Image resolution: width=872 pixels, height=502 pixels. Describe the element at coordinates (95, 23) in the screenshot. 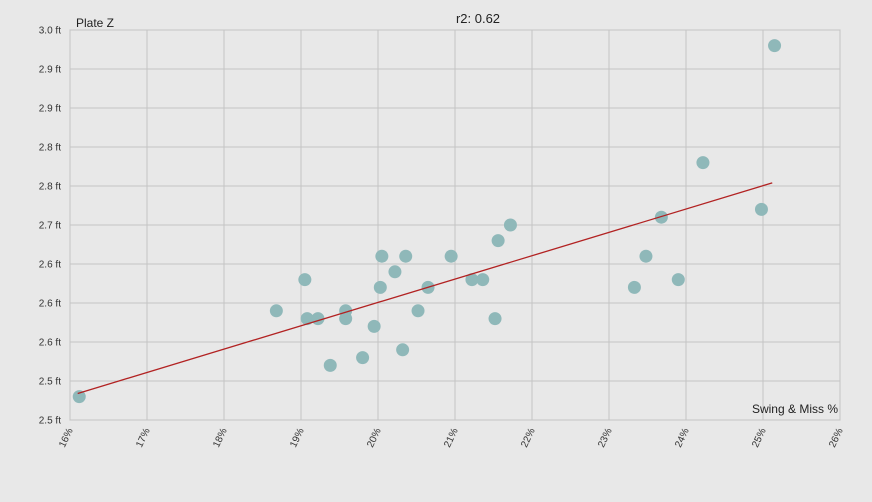

I see `y-axis-label: Plate Z` at that location.